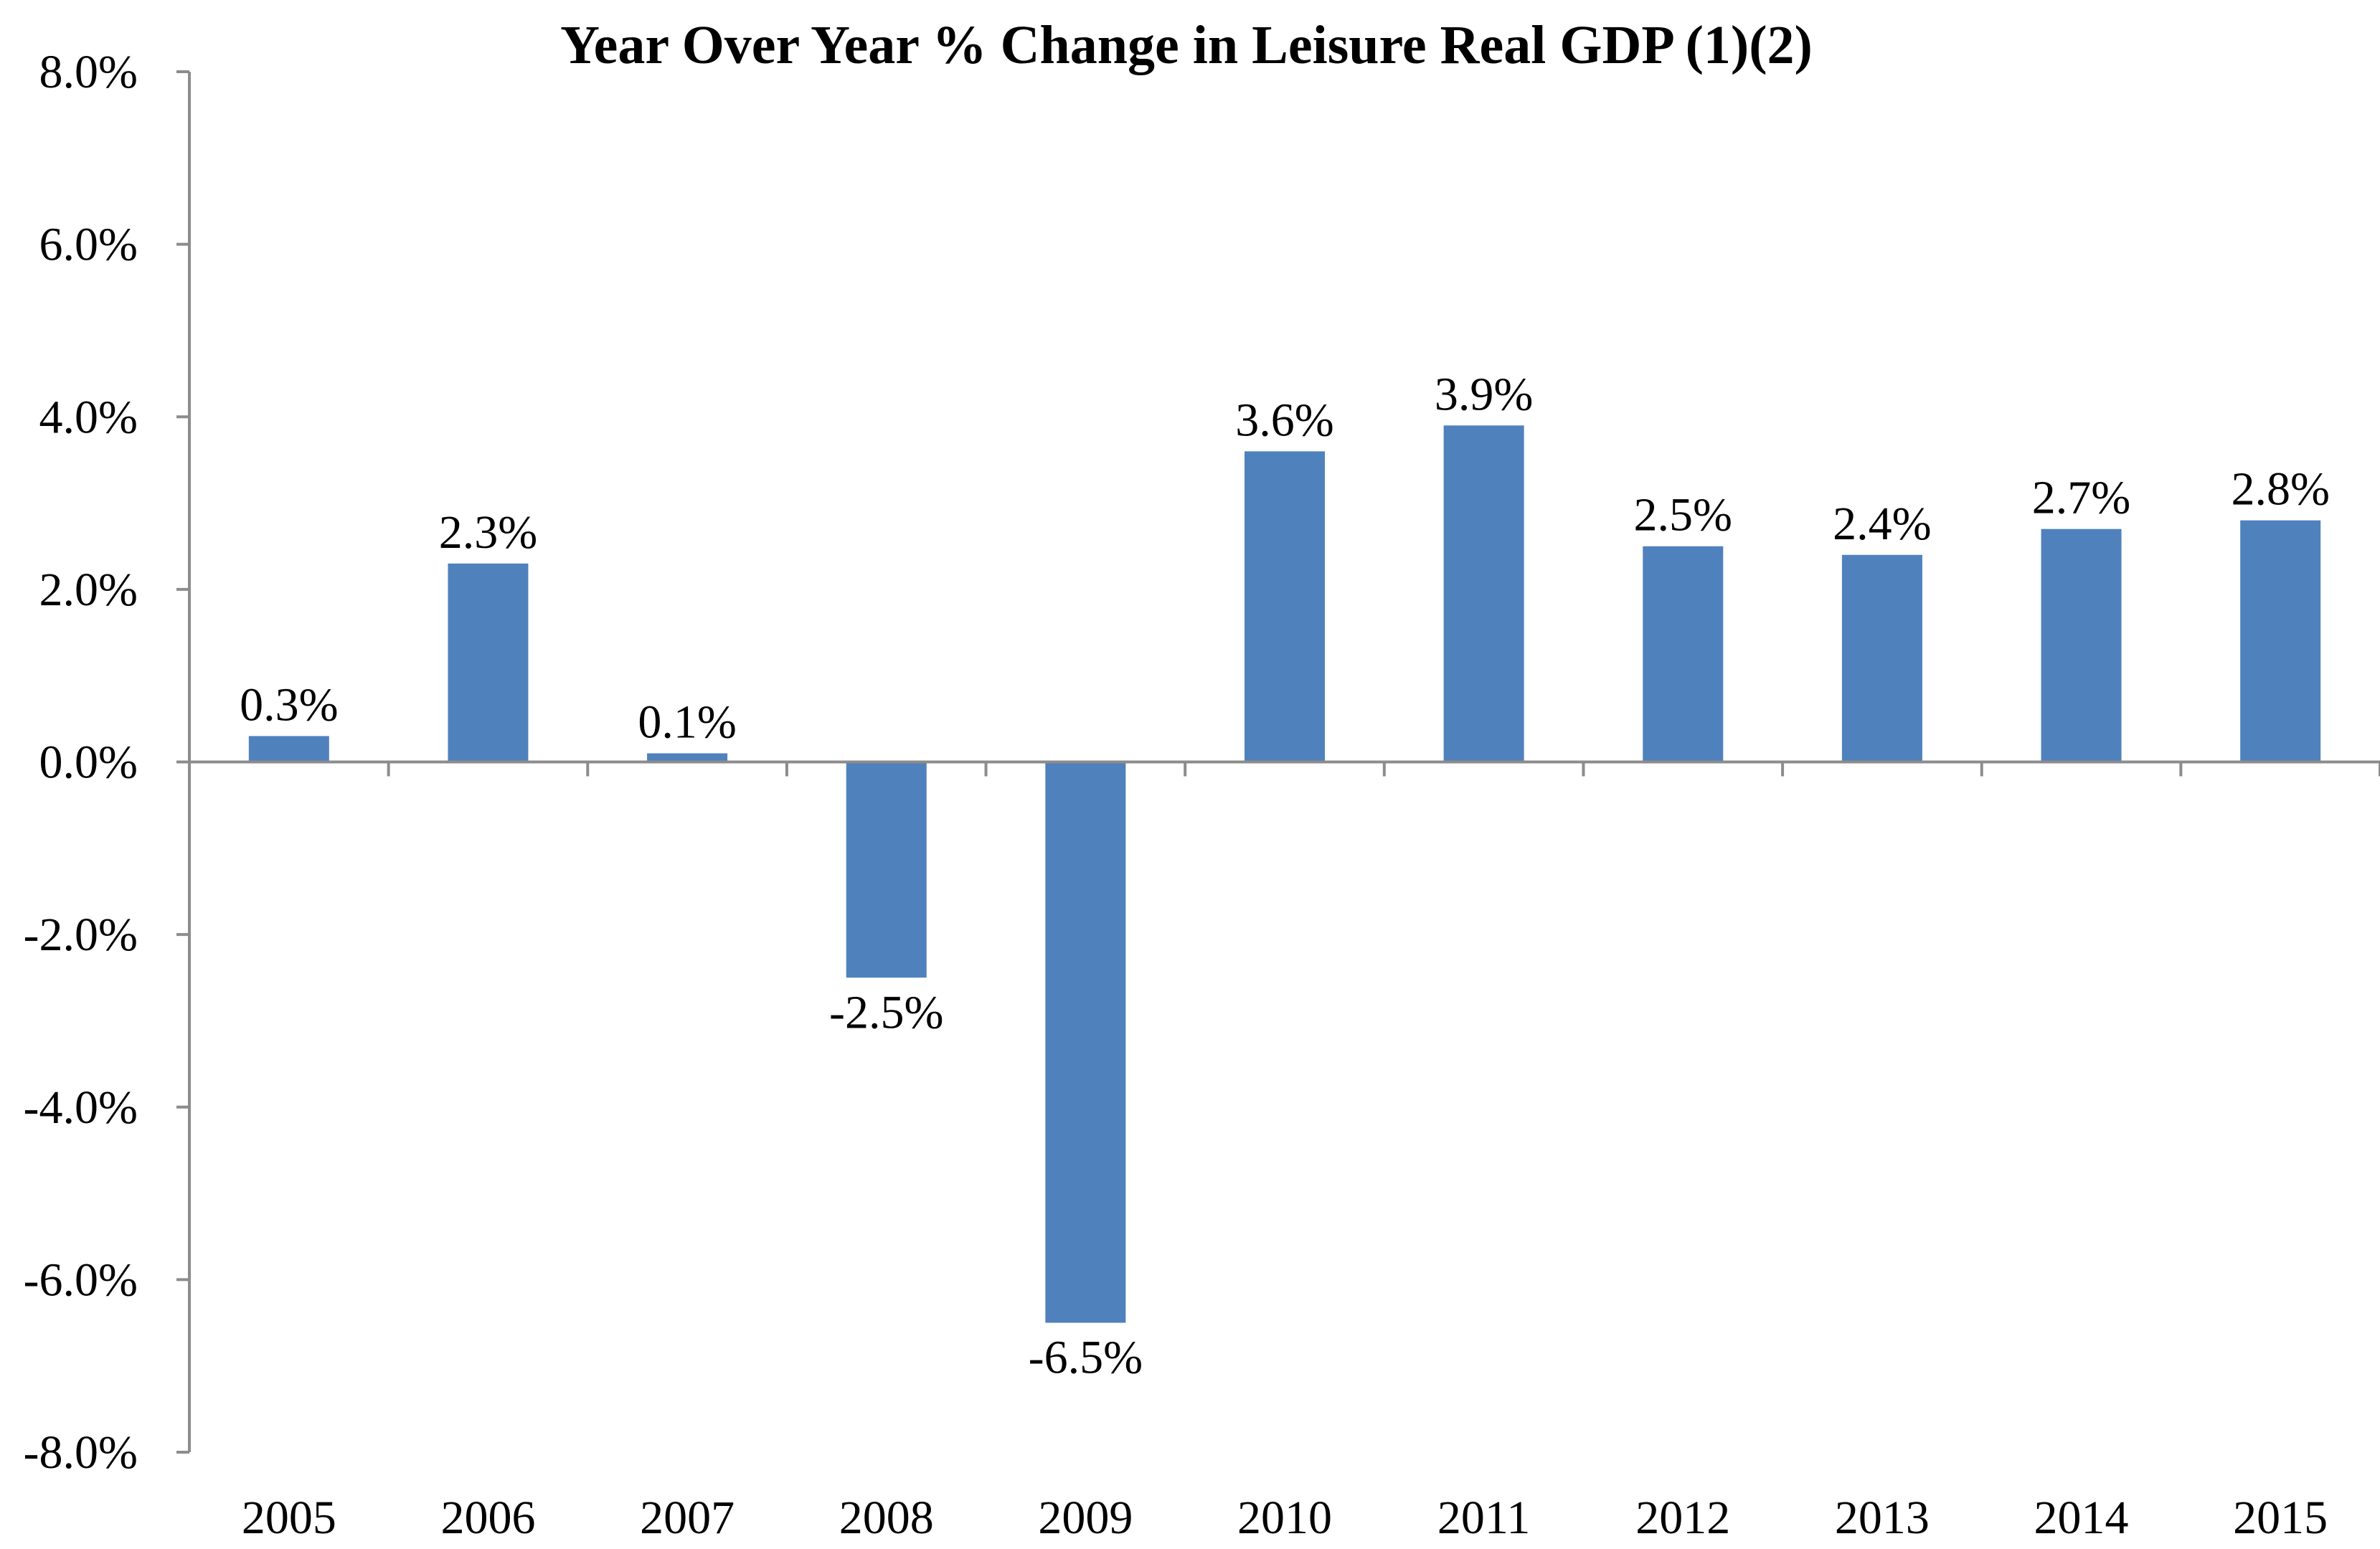 The height and width of the screenshot is (1549, 2380). Describe the element at coordinates (2081, 498) in the screenshot. I see `data-label: 2.7%` at that location.